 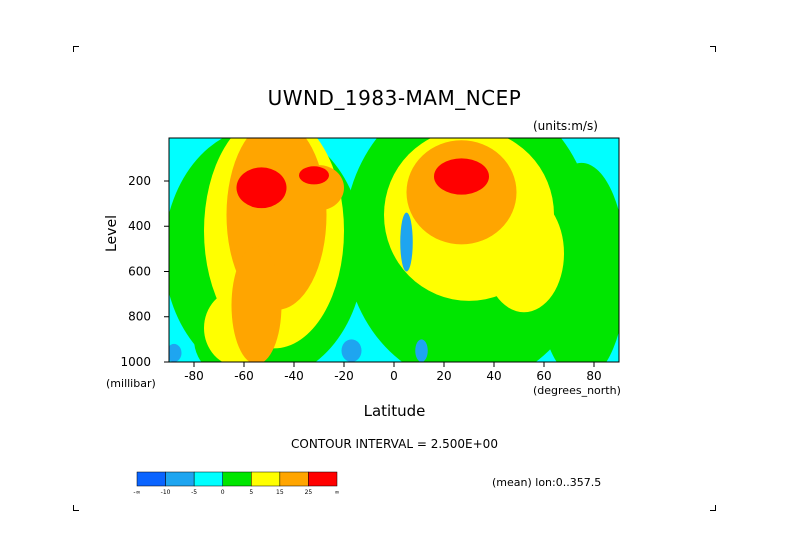 I want to click on colorbar-label: -10, so click(x=166, y=492).